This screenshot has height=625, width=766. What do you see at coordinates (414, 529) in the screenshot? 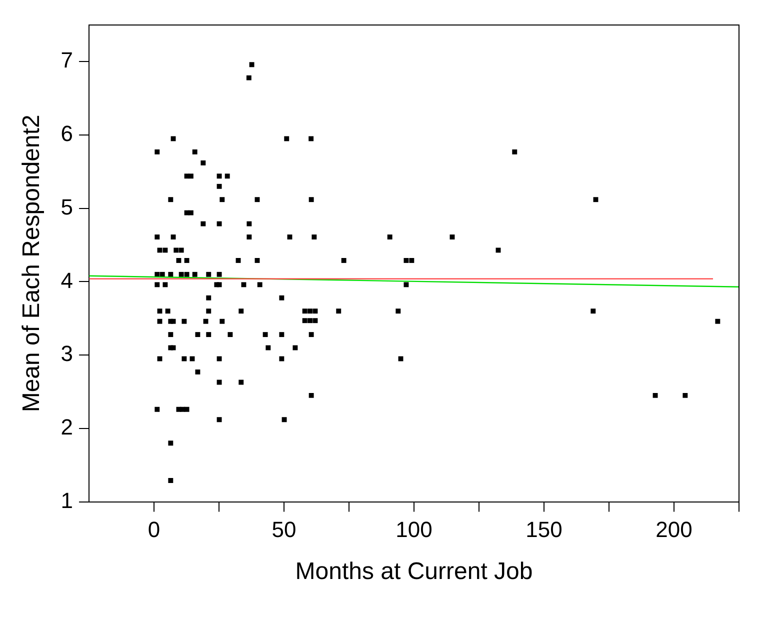
I see `x-tick-label: 100` at bounding box center [414, 529].